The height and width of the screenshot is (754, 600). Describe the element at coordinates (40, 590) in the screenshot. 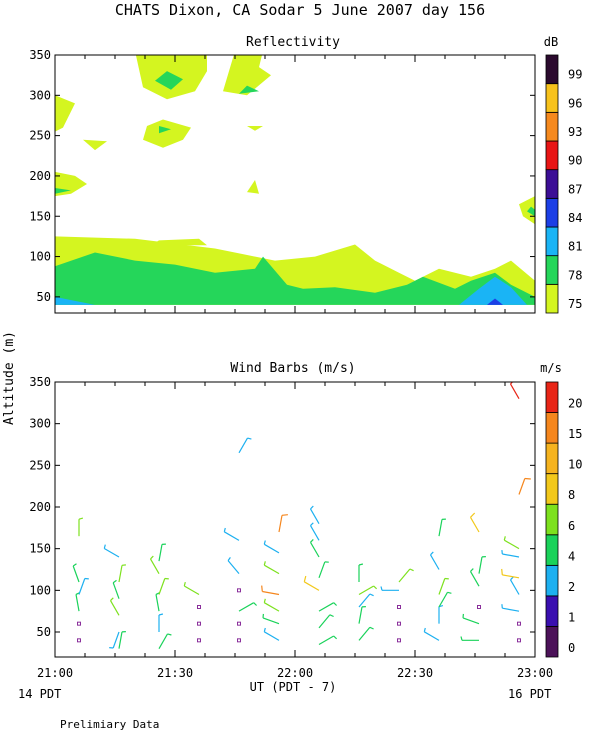

I see `y-tick-label: 100` at that location.